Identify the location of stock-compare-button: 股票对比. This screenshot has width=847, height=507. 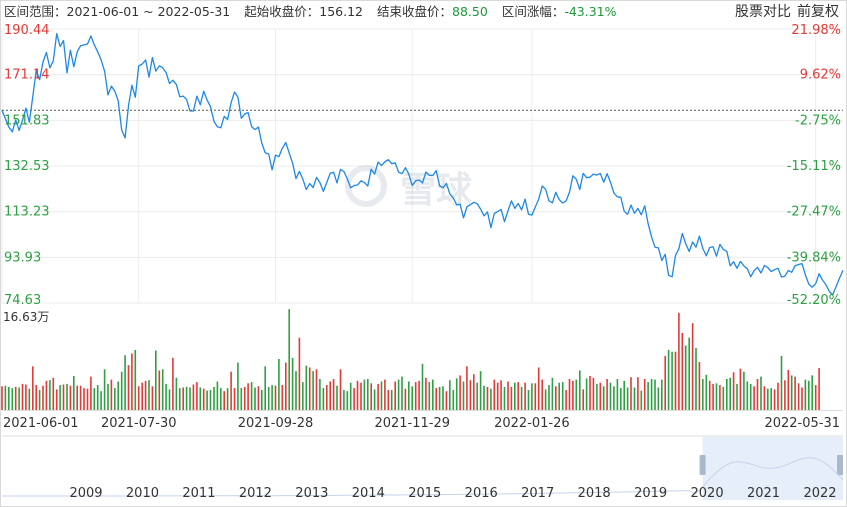
(763, 12).